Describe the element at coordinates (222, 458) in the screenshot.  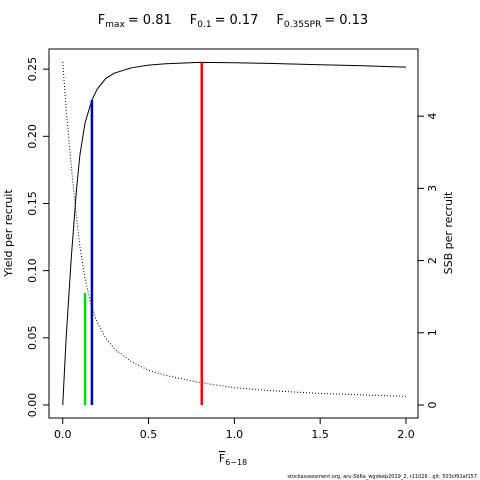
I see `x-label-symbol: F` at that location.